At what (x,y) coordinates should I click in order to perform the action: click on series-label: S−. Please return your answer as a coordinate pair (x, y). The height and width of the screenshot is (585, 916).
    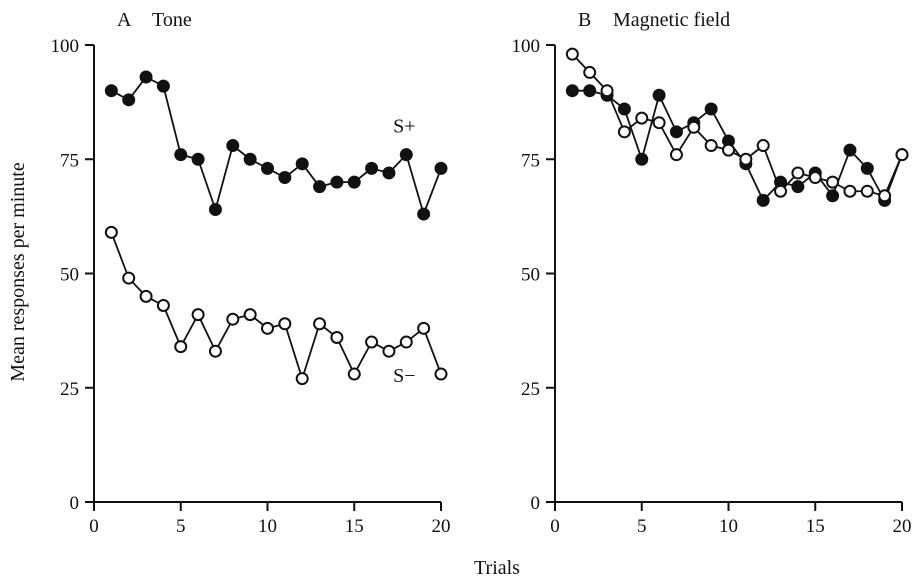
    Looking at the image, I should click on (404, 376).